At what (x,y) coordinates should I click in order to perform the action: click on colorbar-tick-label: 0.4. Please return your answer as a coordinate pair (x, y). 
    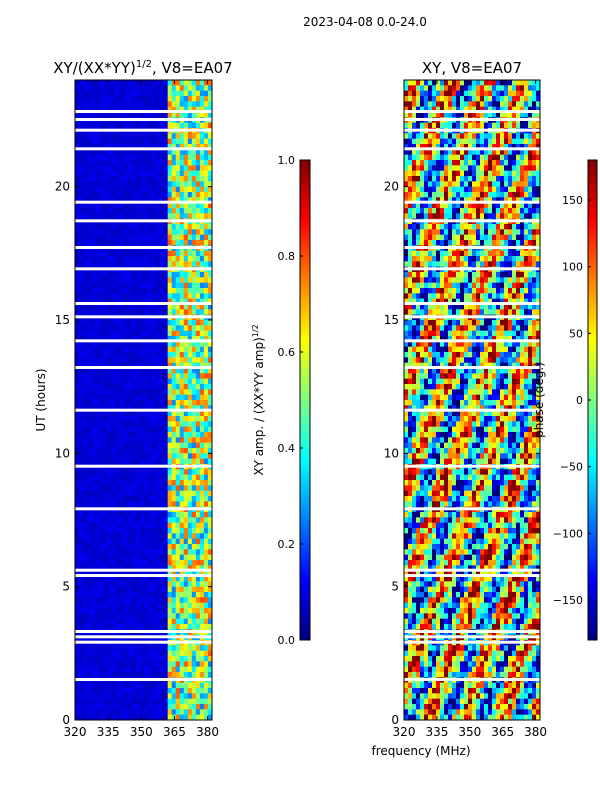
    Looking at the image, I should click on (287, 448).